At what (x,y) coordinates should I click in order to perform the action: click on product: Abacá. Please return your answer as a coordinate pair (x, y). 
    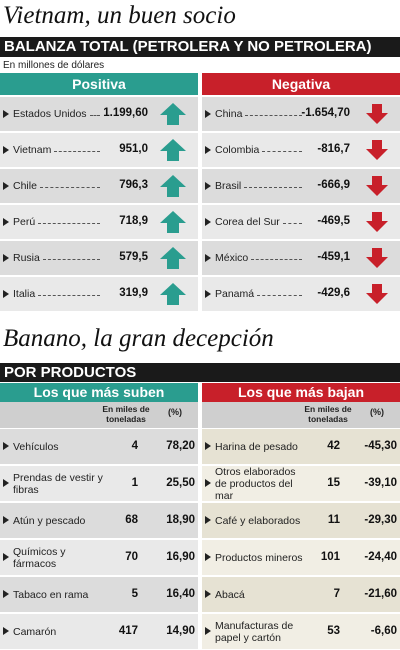
    Looking at the image, I should click on (230, 595).